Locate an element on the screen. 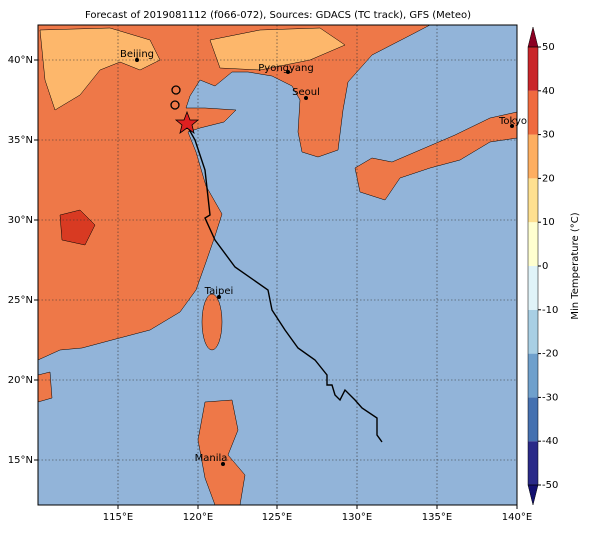 This screenshot has width=592, height=533. lat-label: 20°N is located at coordinates (20, 380).